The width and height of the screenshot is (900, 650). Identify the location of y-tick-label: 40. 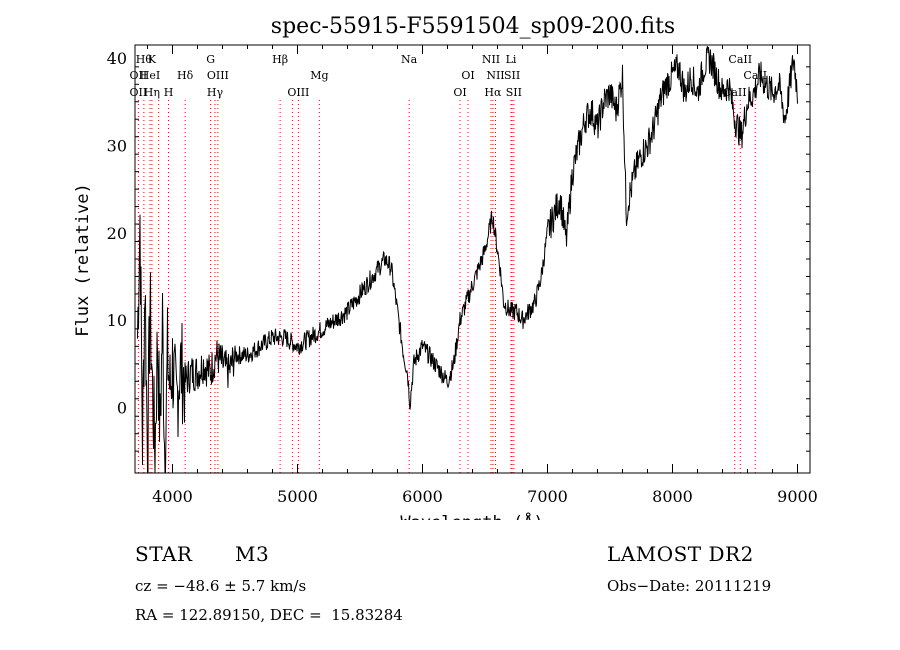
(117, 58).